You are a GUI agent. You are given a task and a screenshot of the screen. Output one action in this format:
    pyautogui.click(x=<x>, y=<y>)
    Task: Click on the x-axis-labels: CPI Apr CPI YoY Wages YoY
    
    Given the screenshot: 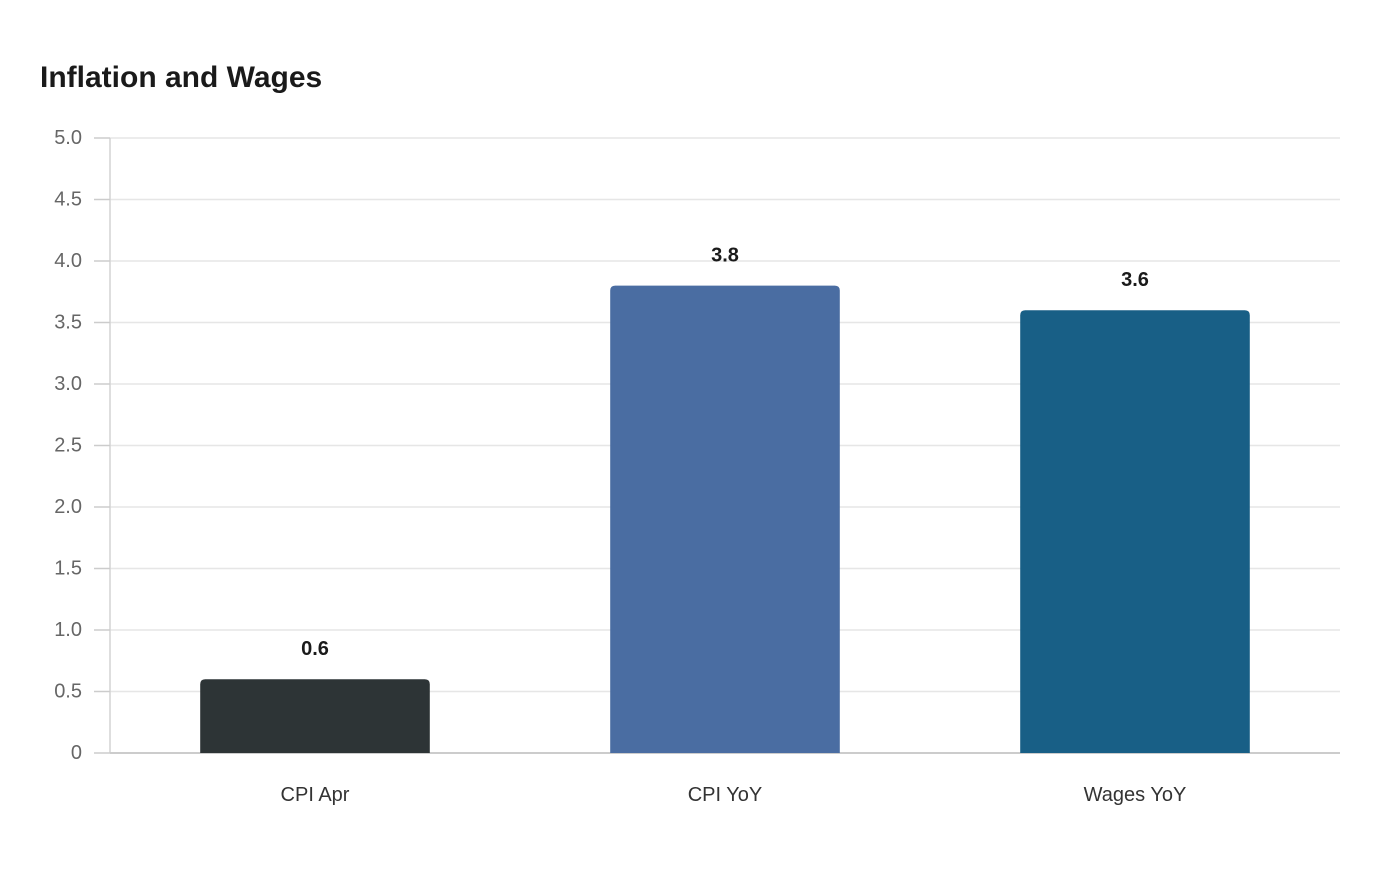 What is the action you would take?
    pyautogui.click(x=734, y=795)
    